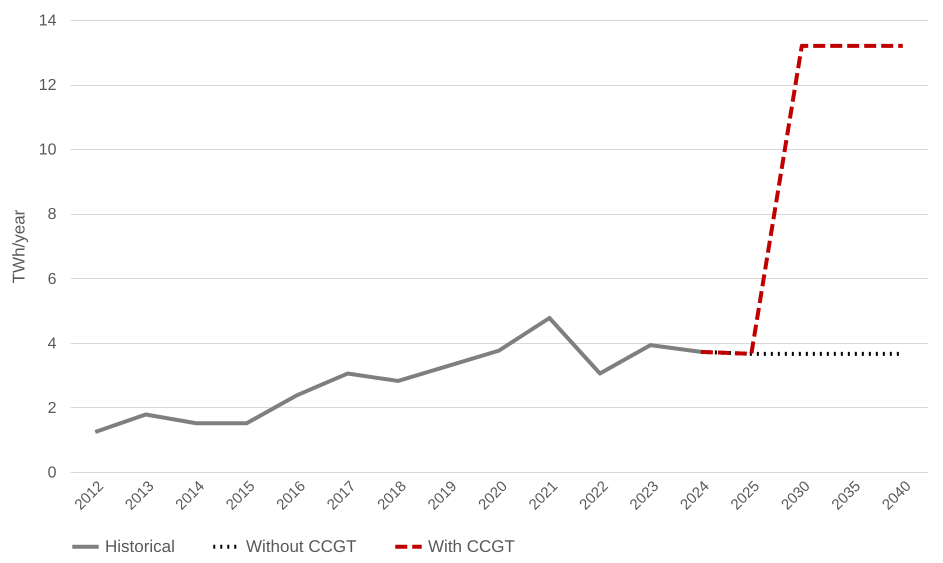  Describe the element at coordinates (47, 85) in the screenshot. I see `y-tick-label: 12` at that location.